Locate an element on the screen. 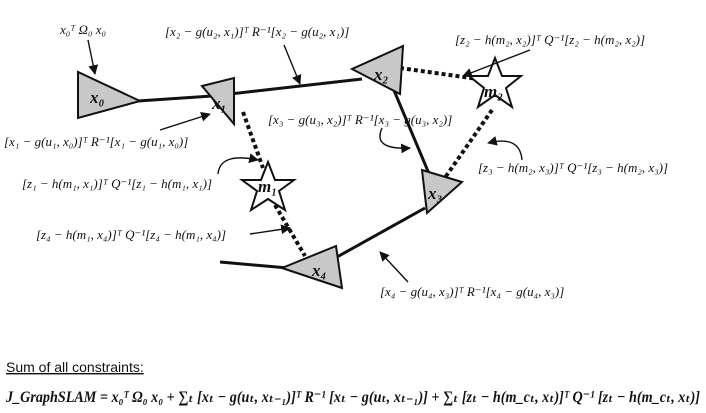 The width and height of the screenshot is (706, 413). label-odo-x2: [x₂ − g(u₂, x₁)]ᵀ R⁻¹[x₂ − g(u₂, x₁)] is located at coordinates (257, 31).